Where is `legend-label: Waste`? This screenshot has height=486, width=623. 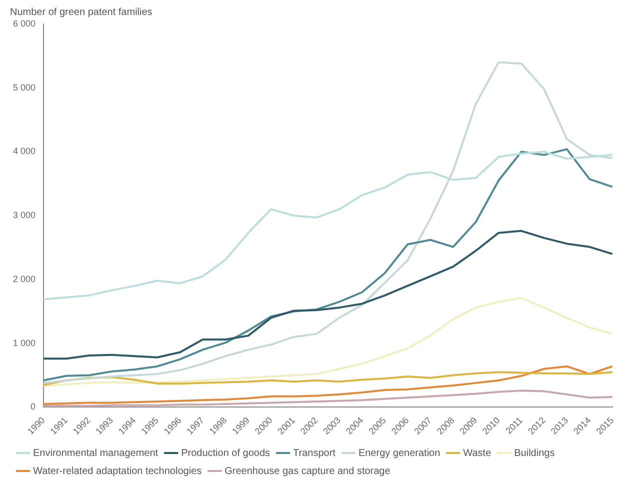 legend-label: Waste is located at coordinates (477, 453).